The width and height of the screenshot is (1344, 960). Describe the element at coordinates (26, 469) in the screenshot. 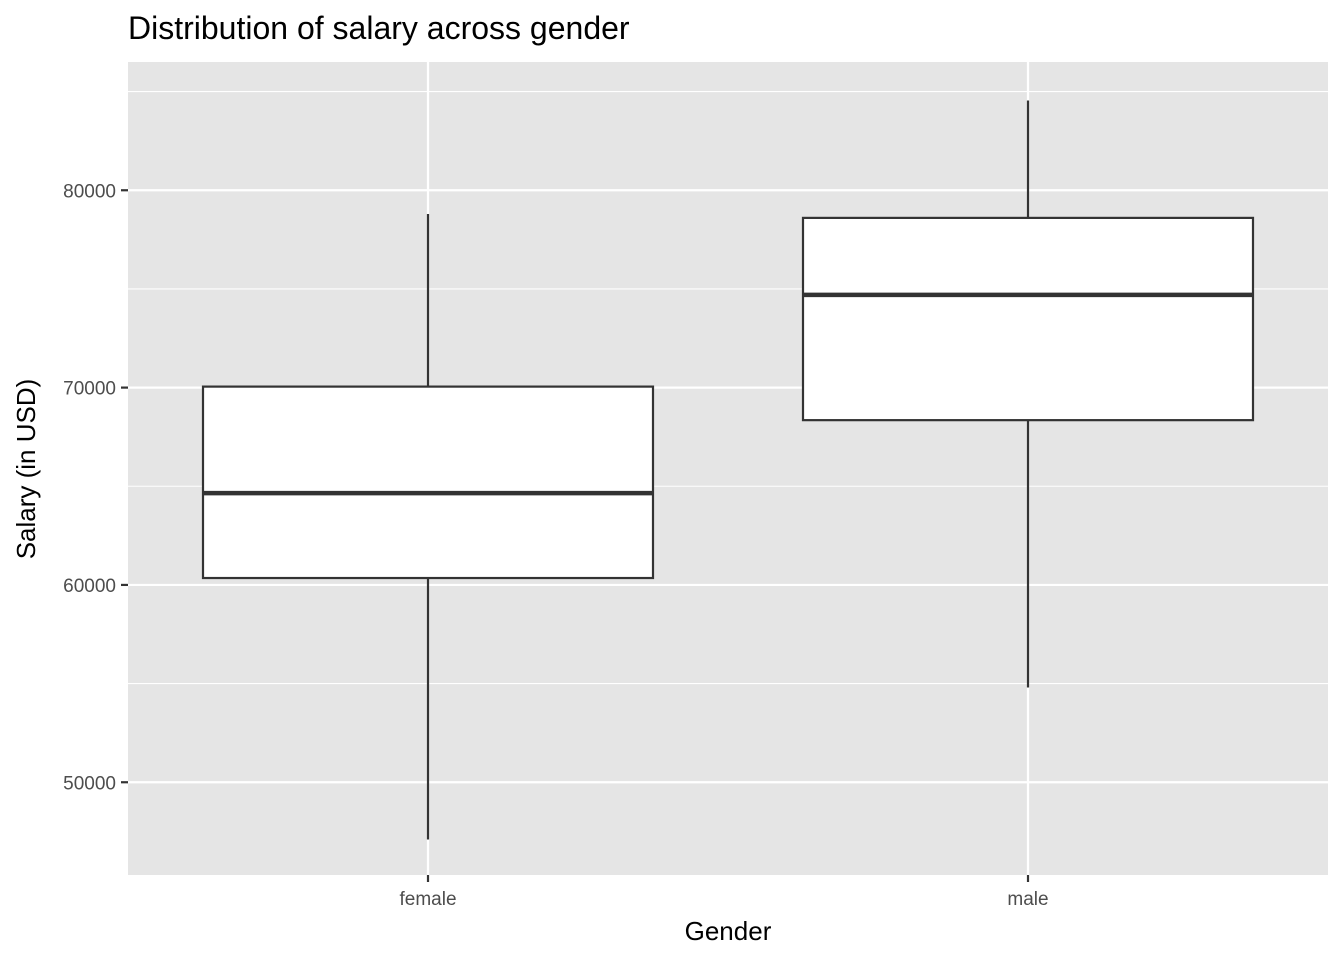

I see `y-axis-title: Salary (in USD)` at that location.